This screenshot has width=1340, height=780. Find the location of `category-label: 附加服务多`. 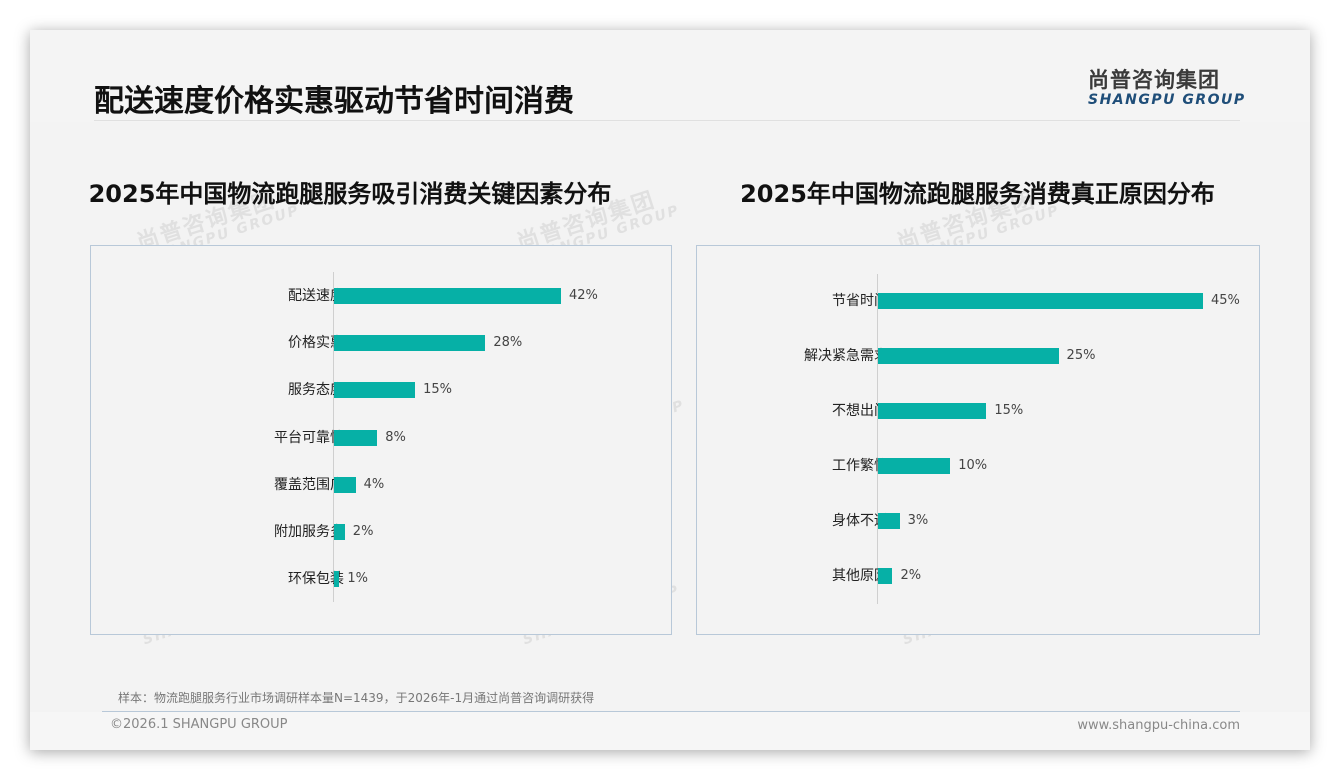

category-label: 附加服务多 is located at coordinates (309, 532).